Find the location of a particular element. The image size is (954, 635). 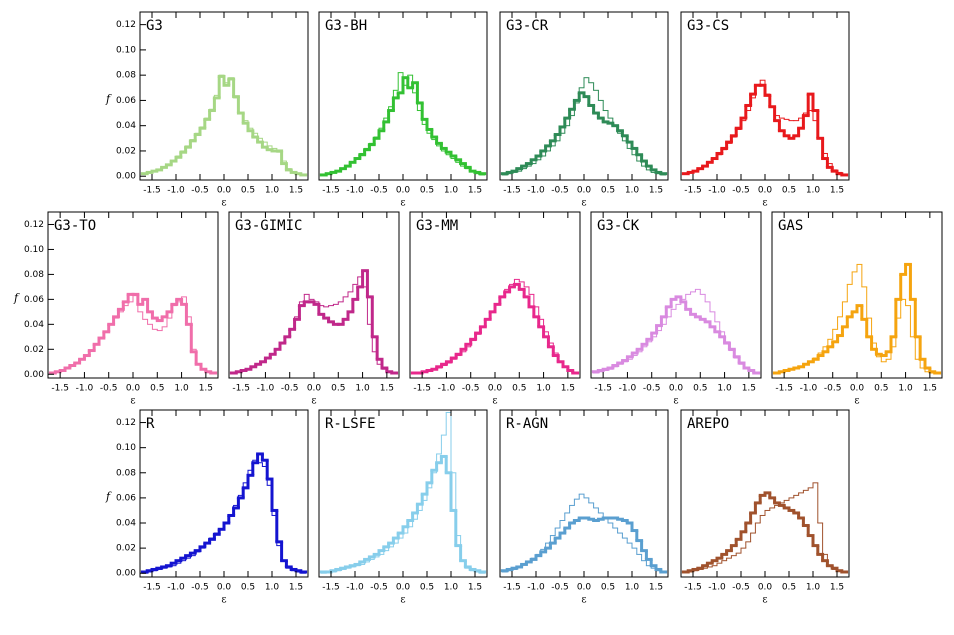

y-axis-label: f is located at coordinates (108, 98).